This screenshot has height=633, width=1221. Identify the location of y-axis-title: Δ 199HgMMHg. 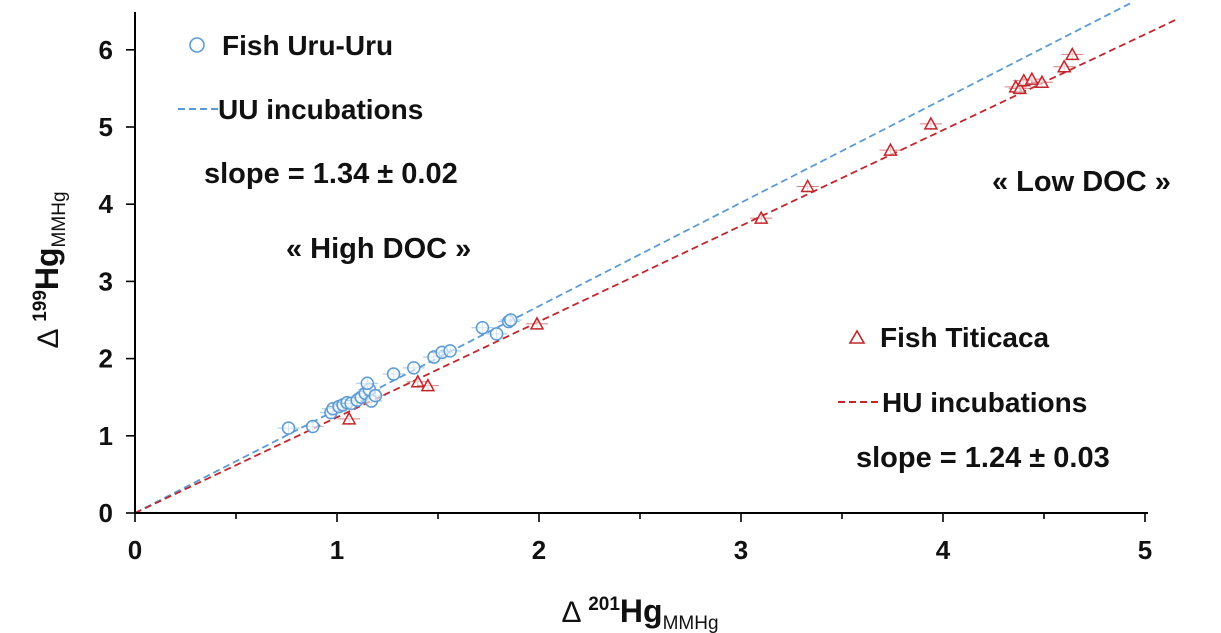
(49, 269).